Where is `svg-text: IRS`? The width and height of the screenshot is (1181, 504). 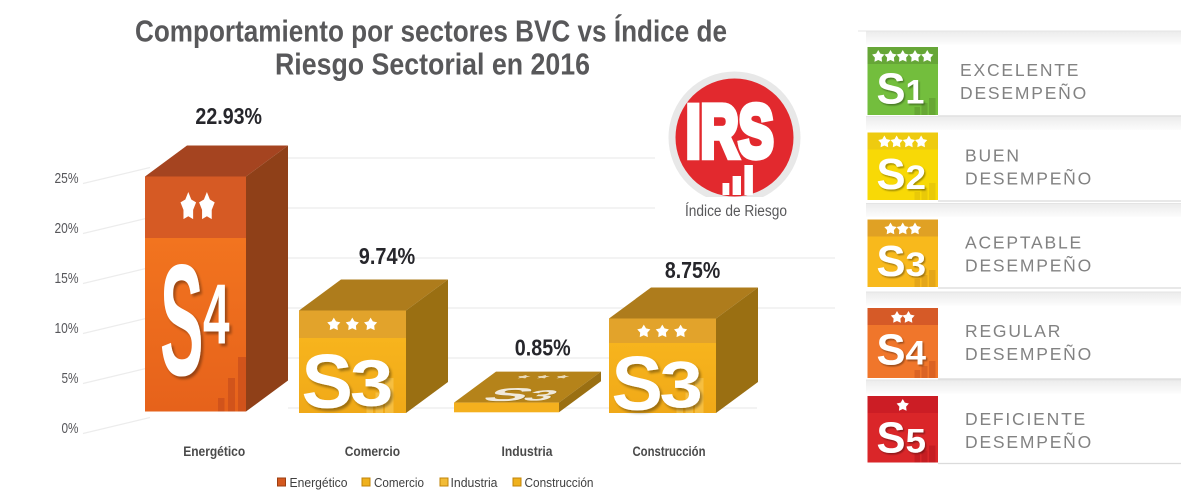 svg-text: IRS is located at coordinates (730, 131).